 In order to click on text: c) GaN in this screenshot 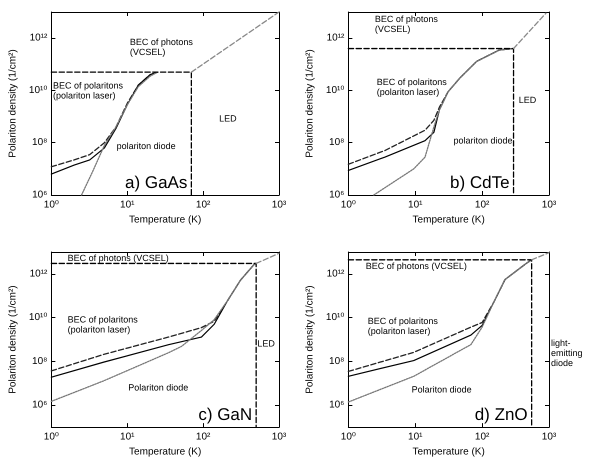, I will do `click(225, 414)`.